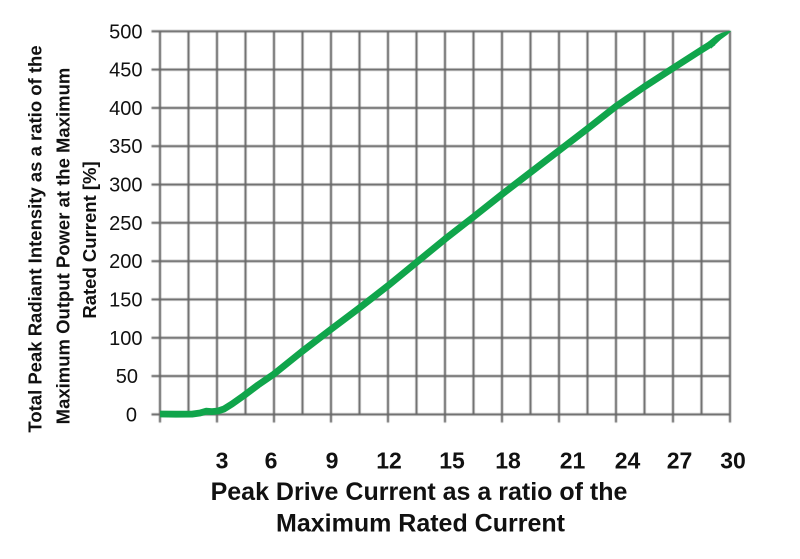 The height and width of the screenshot is (559, 800). I want to click on svg-text: 100, so click(125, 339).